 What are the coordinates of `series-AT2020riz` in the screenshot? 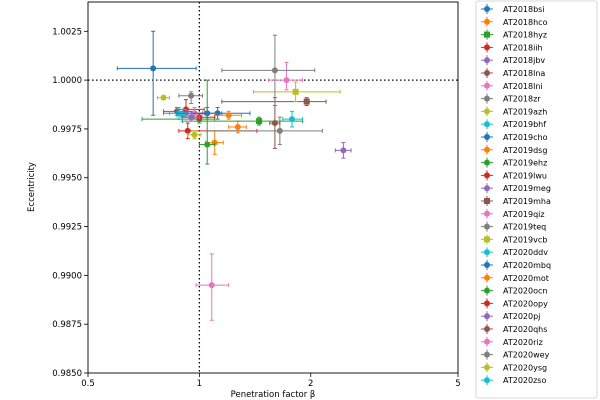 It's located at (212, 287).